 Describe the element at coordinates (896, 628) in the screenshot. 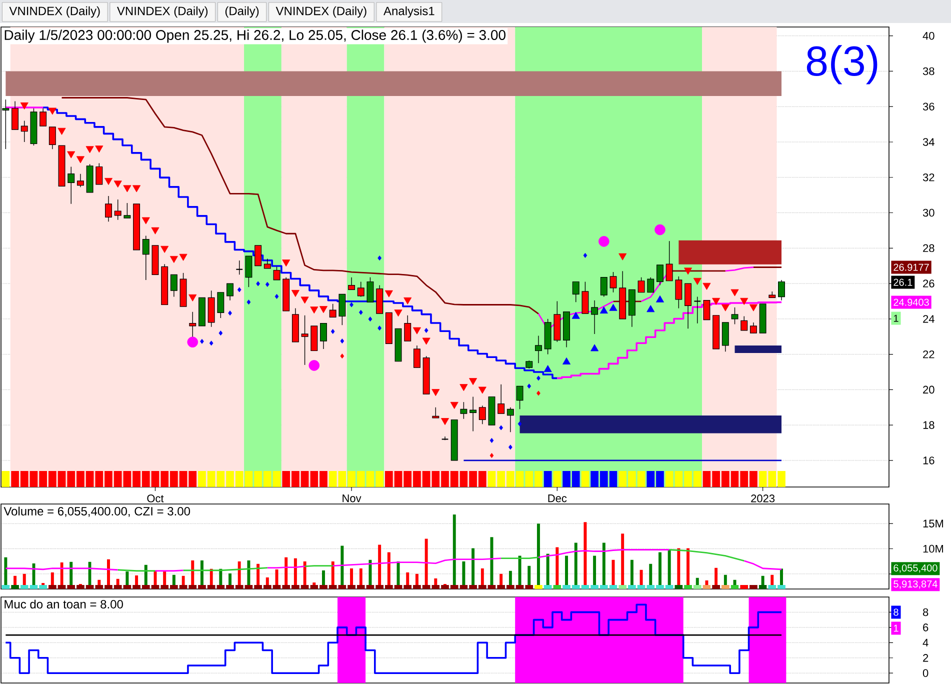

I see `text: 1` at that location.